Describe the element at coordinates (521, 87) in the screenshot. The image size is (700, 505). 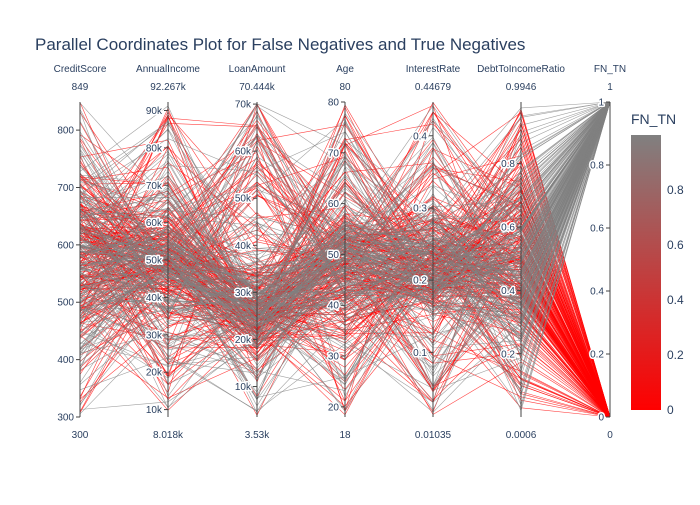
I see `axis-max-label: 0.9946` at that location.